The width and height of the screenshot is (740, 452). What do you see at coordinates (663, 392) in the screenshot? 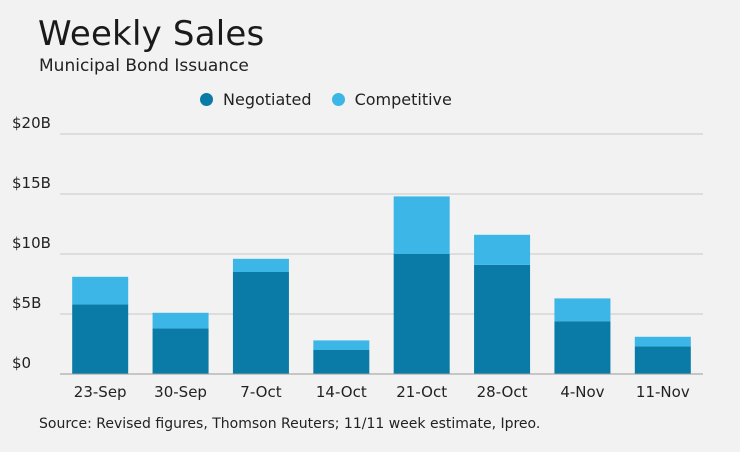
I see `x-tick-label: 11-Nov` at bounding box center [663, 392].